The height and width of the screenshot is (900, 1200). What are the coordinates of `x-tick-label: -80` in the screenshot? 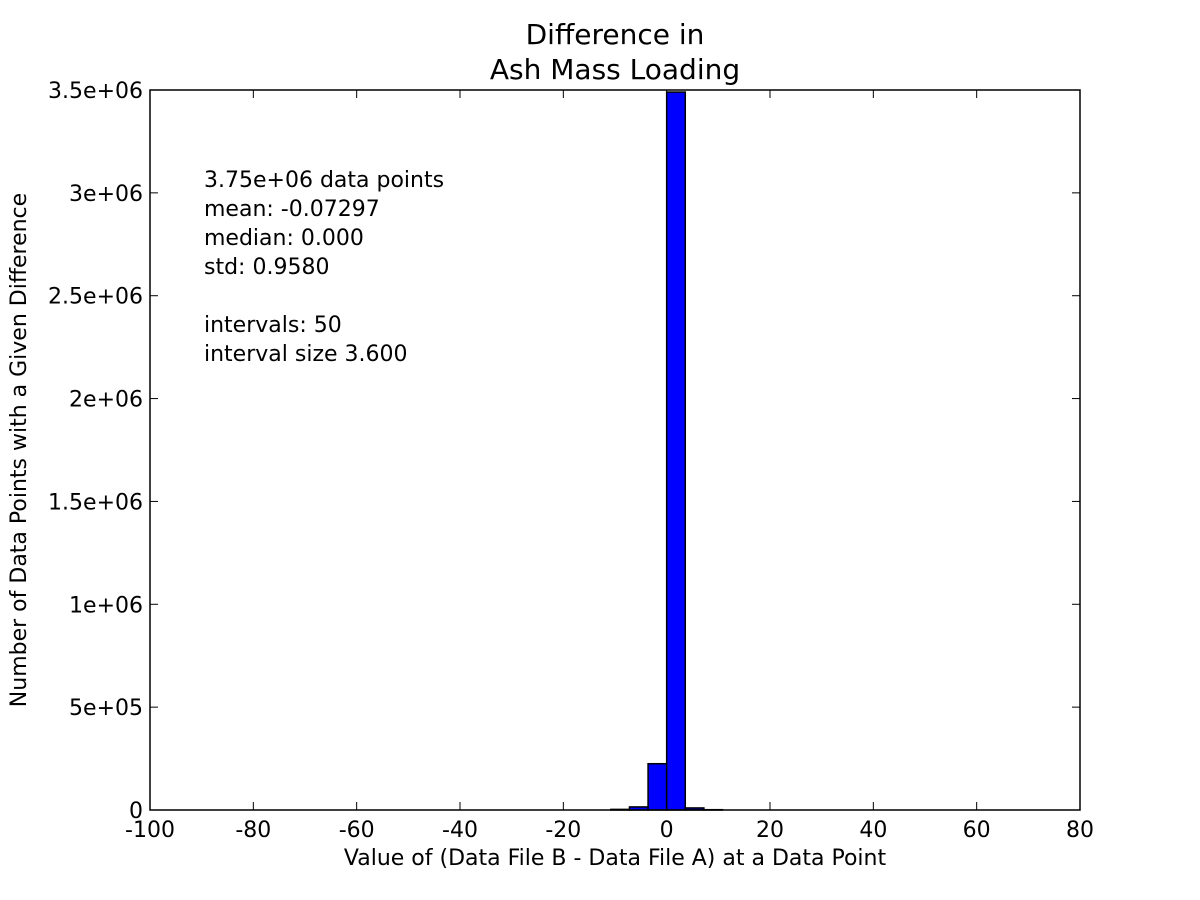 It's located at (253, 830).